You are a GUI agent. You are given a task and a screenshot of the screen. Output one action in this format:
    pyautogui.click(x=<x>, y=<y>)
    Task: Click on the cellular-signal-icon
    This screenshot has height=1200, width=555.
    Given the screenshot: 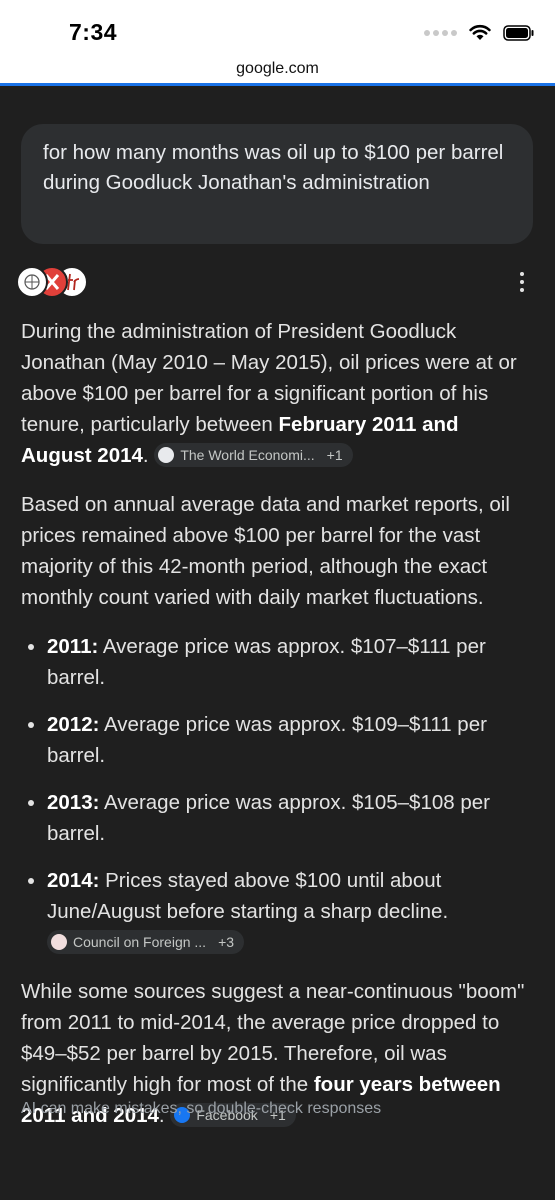 What is the action you would take?
    pyautogui.click(x=440, y=32)
    